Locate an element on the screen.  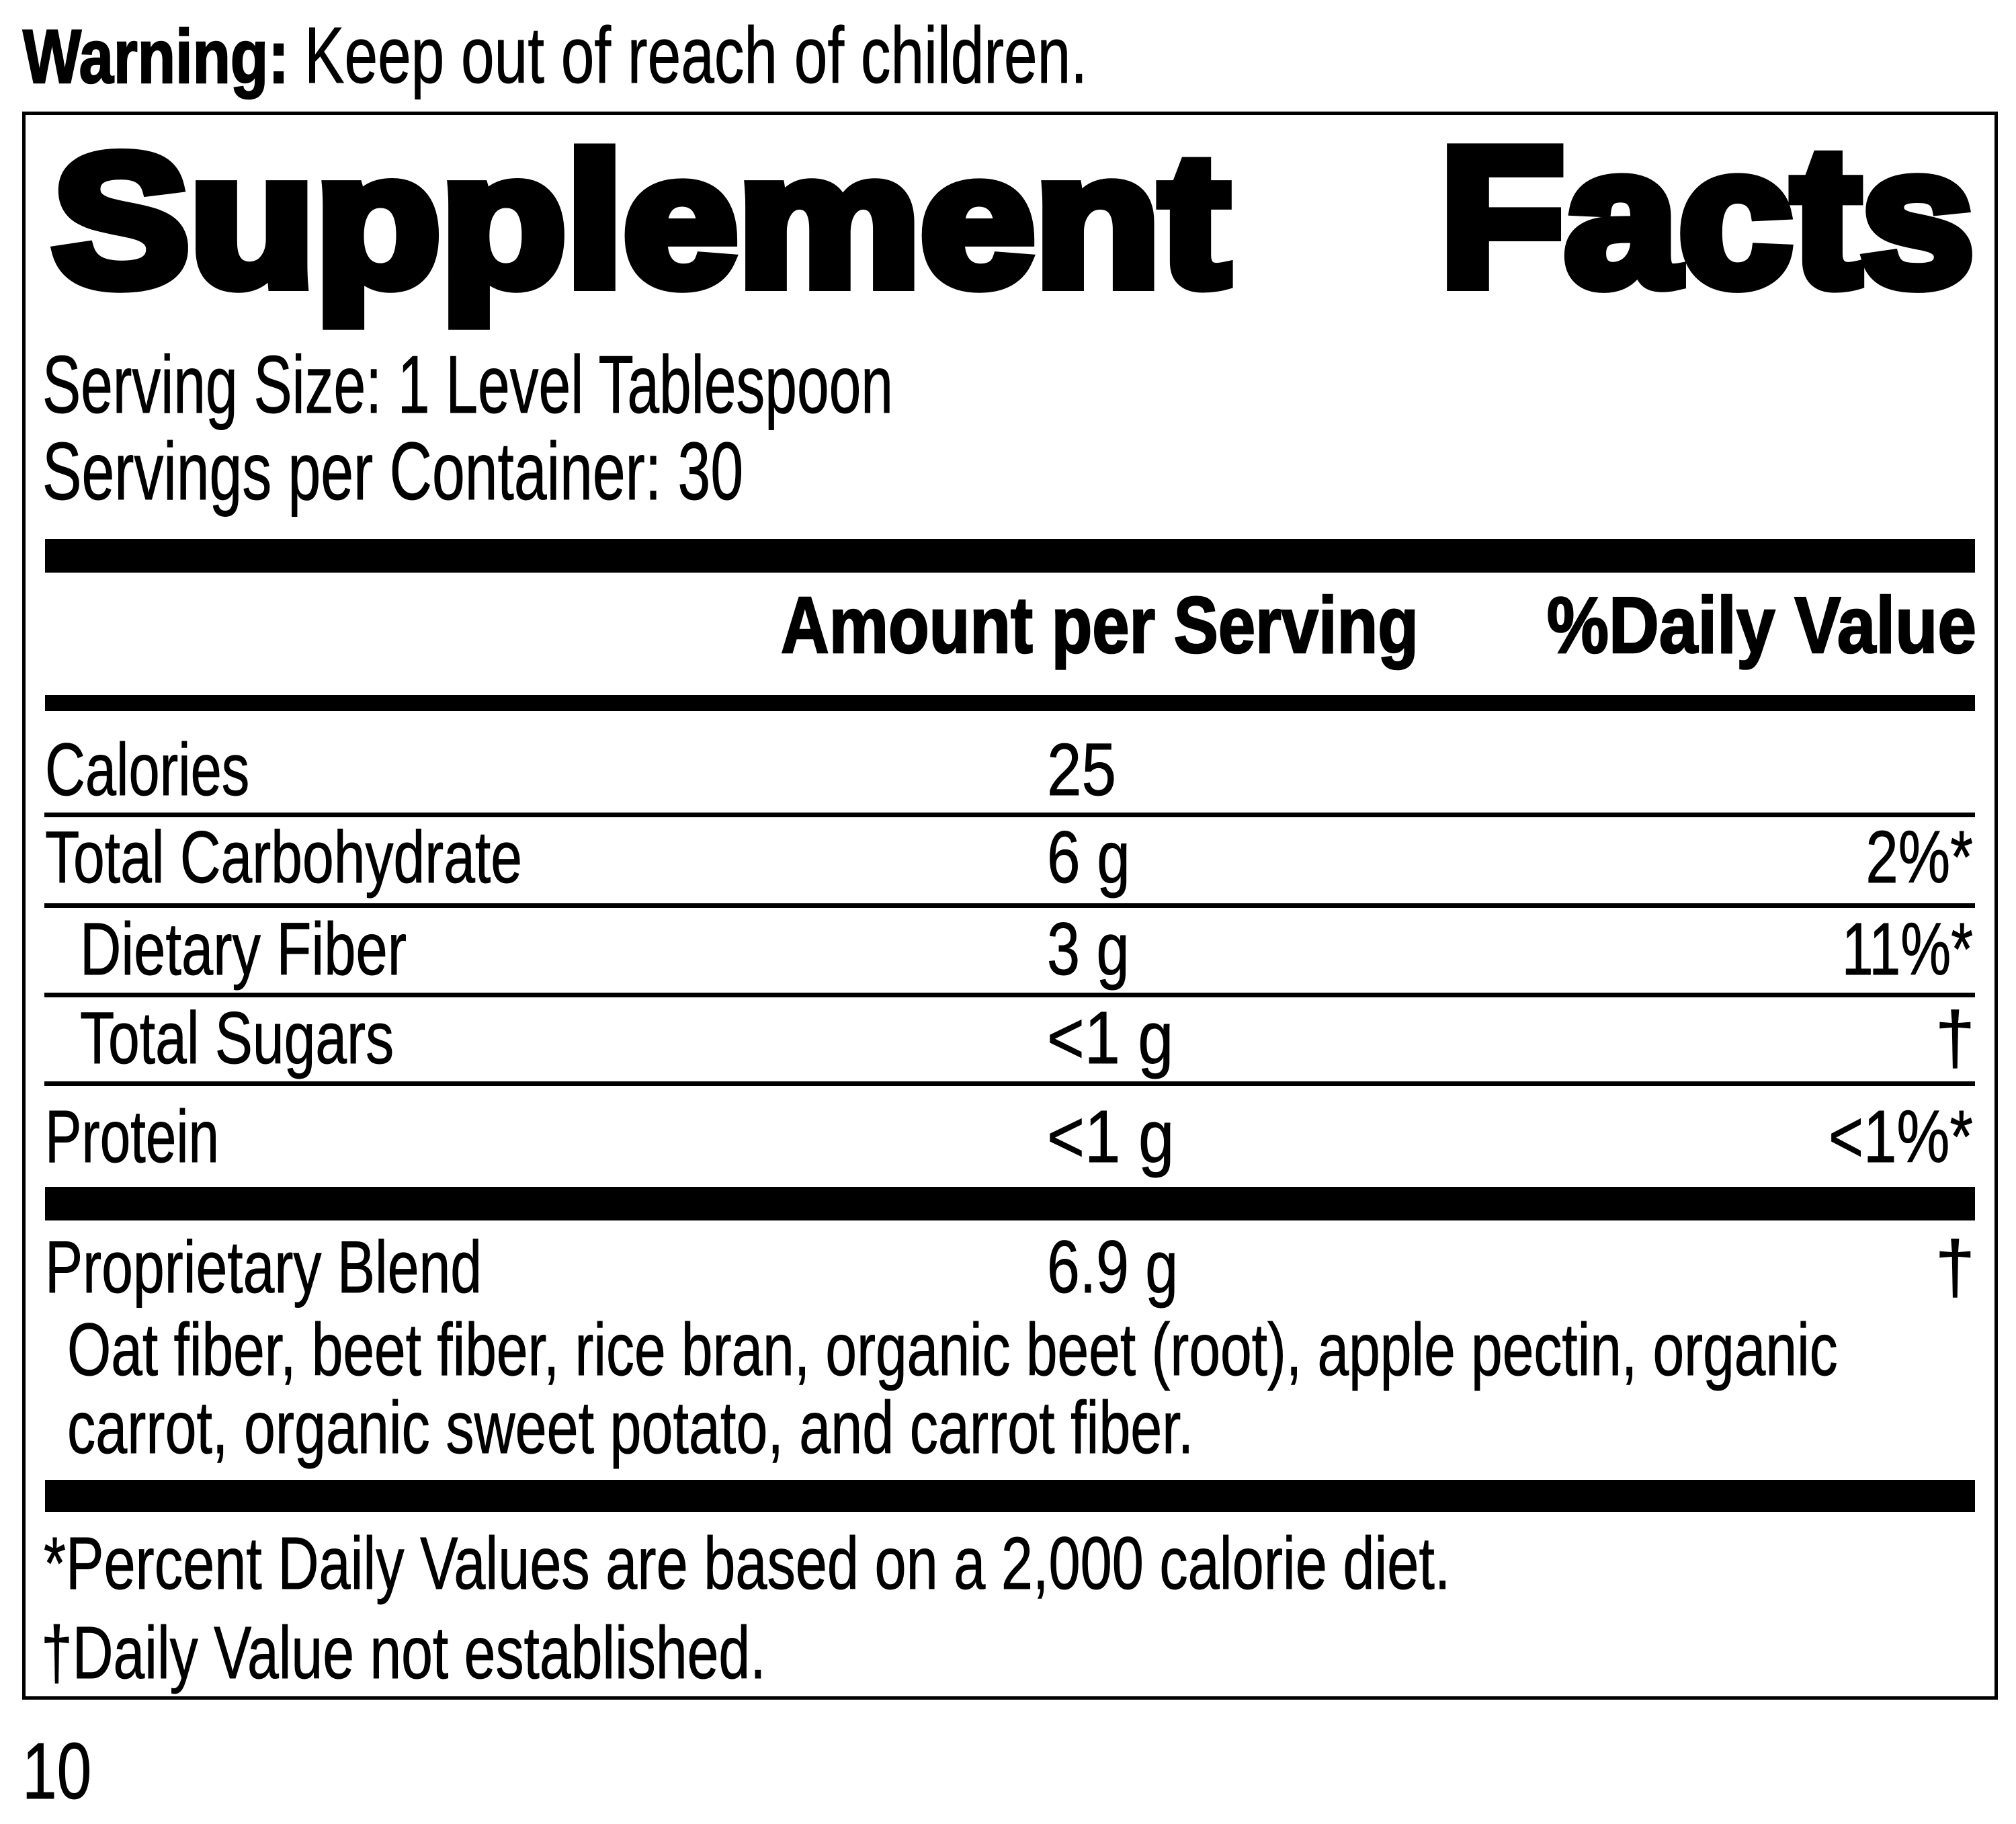
svg-text: Amount per Serving is located at coordinates (1100, 625).